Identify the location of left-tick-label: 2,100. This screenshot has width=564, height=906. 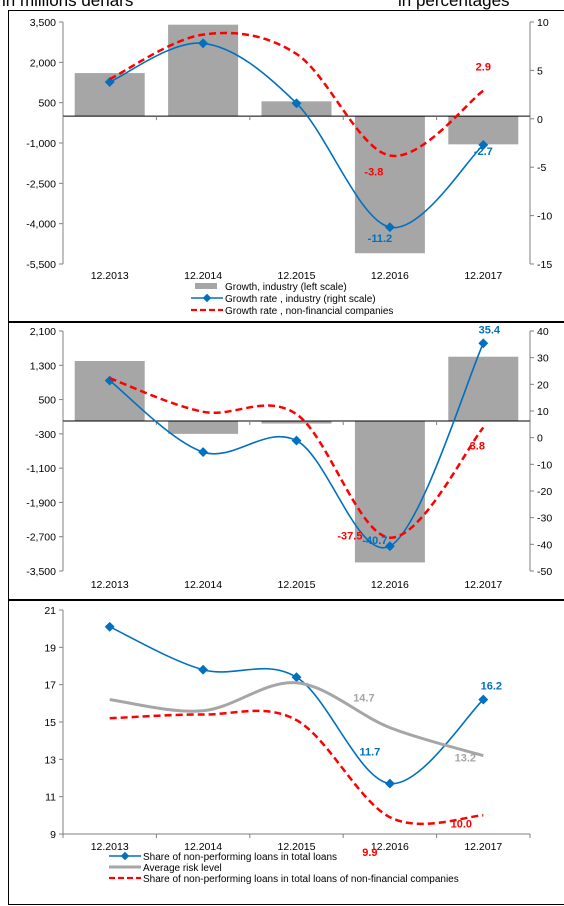
(43, 332).